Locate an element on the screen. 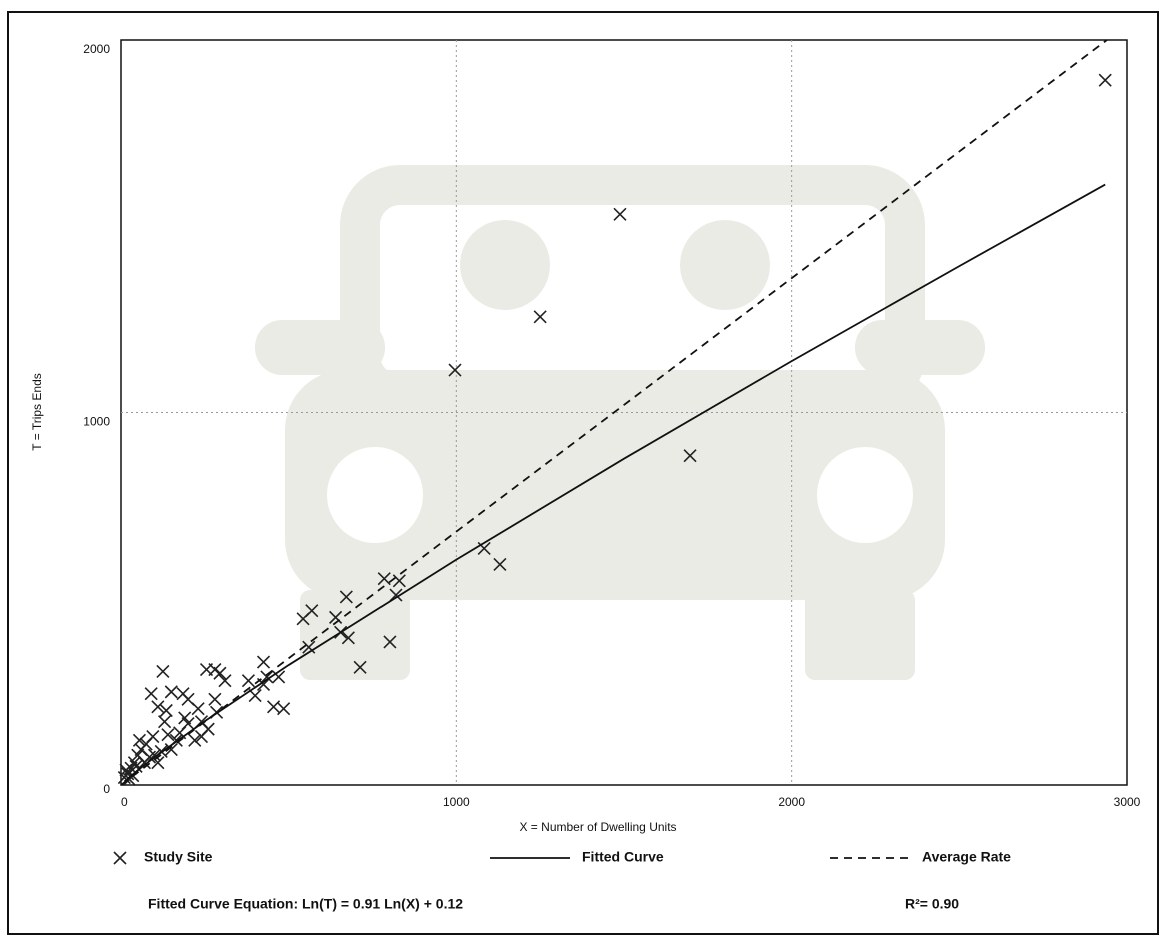 This screenshot has height=945, width=1164. x-tick-label: 0 is located at coordinates (124, 802).